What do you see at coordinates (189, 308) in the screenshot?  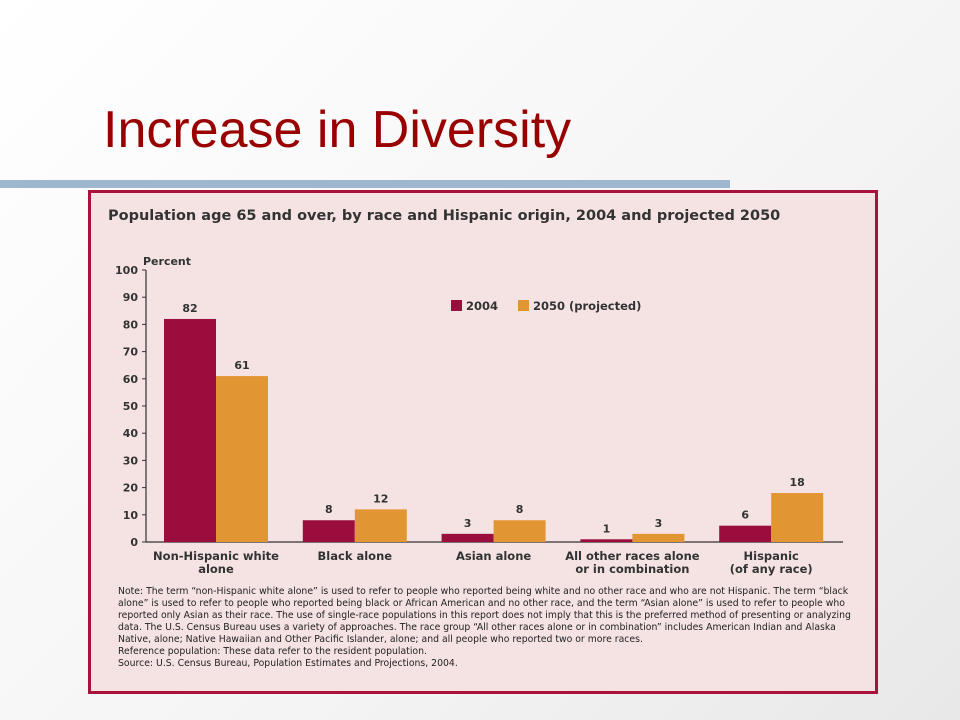 I see `data-label: 82` at bounding box center [189, 308].